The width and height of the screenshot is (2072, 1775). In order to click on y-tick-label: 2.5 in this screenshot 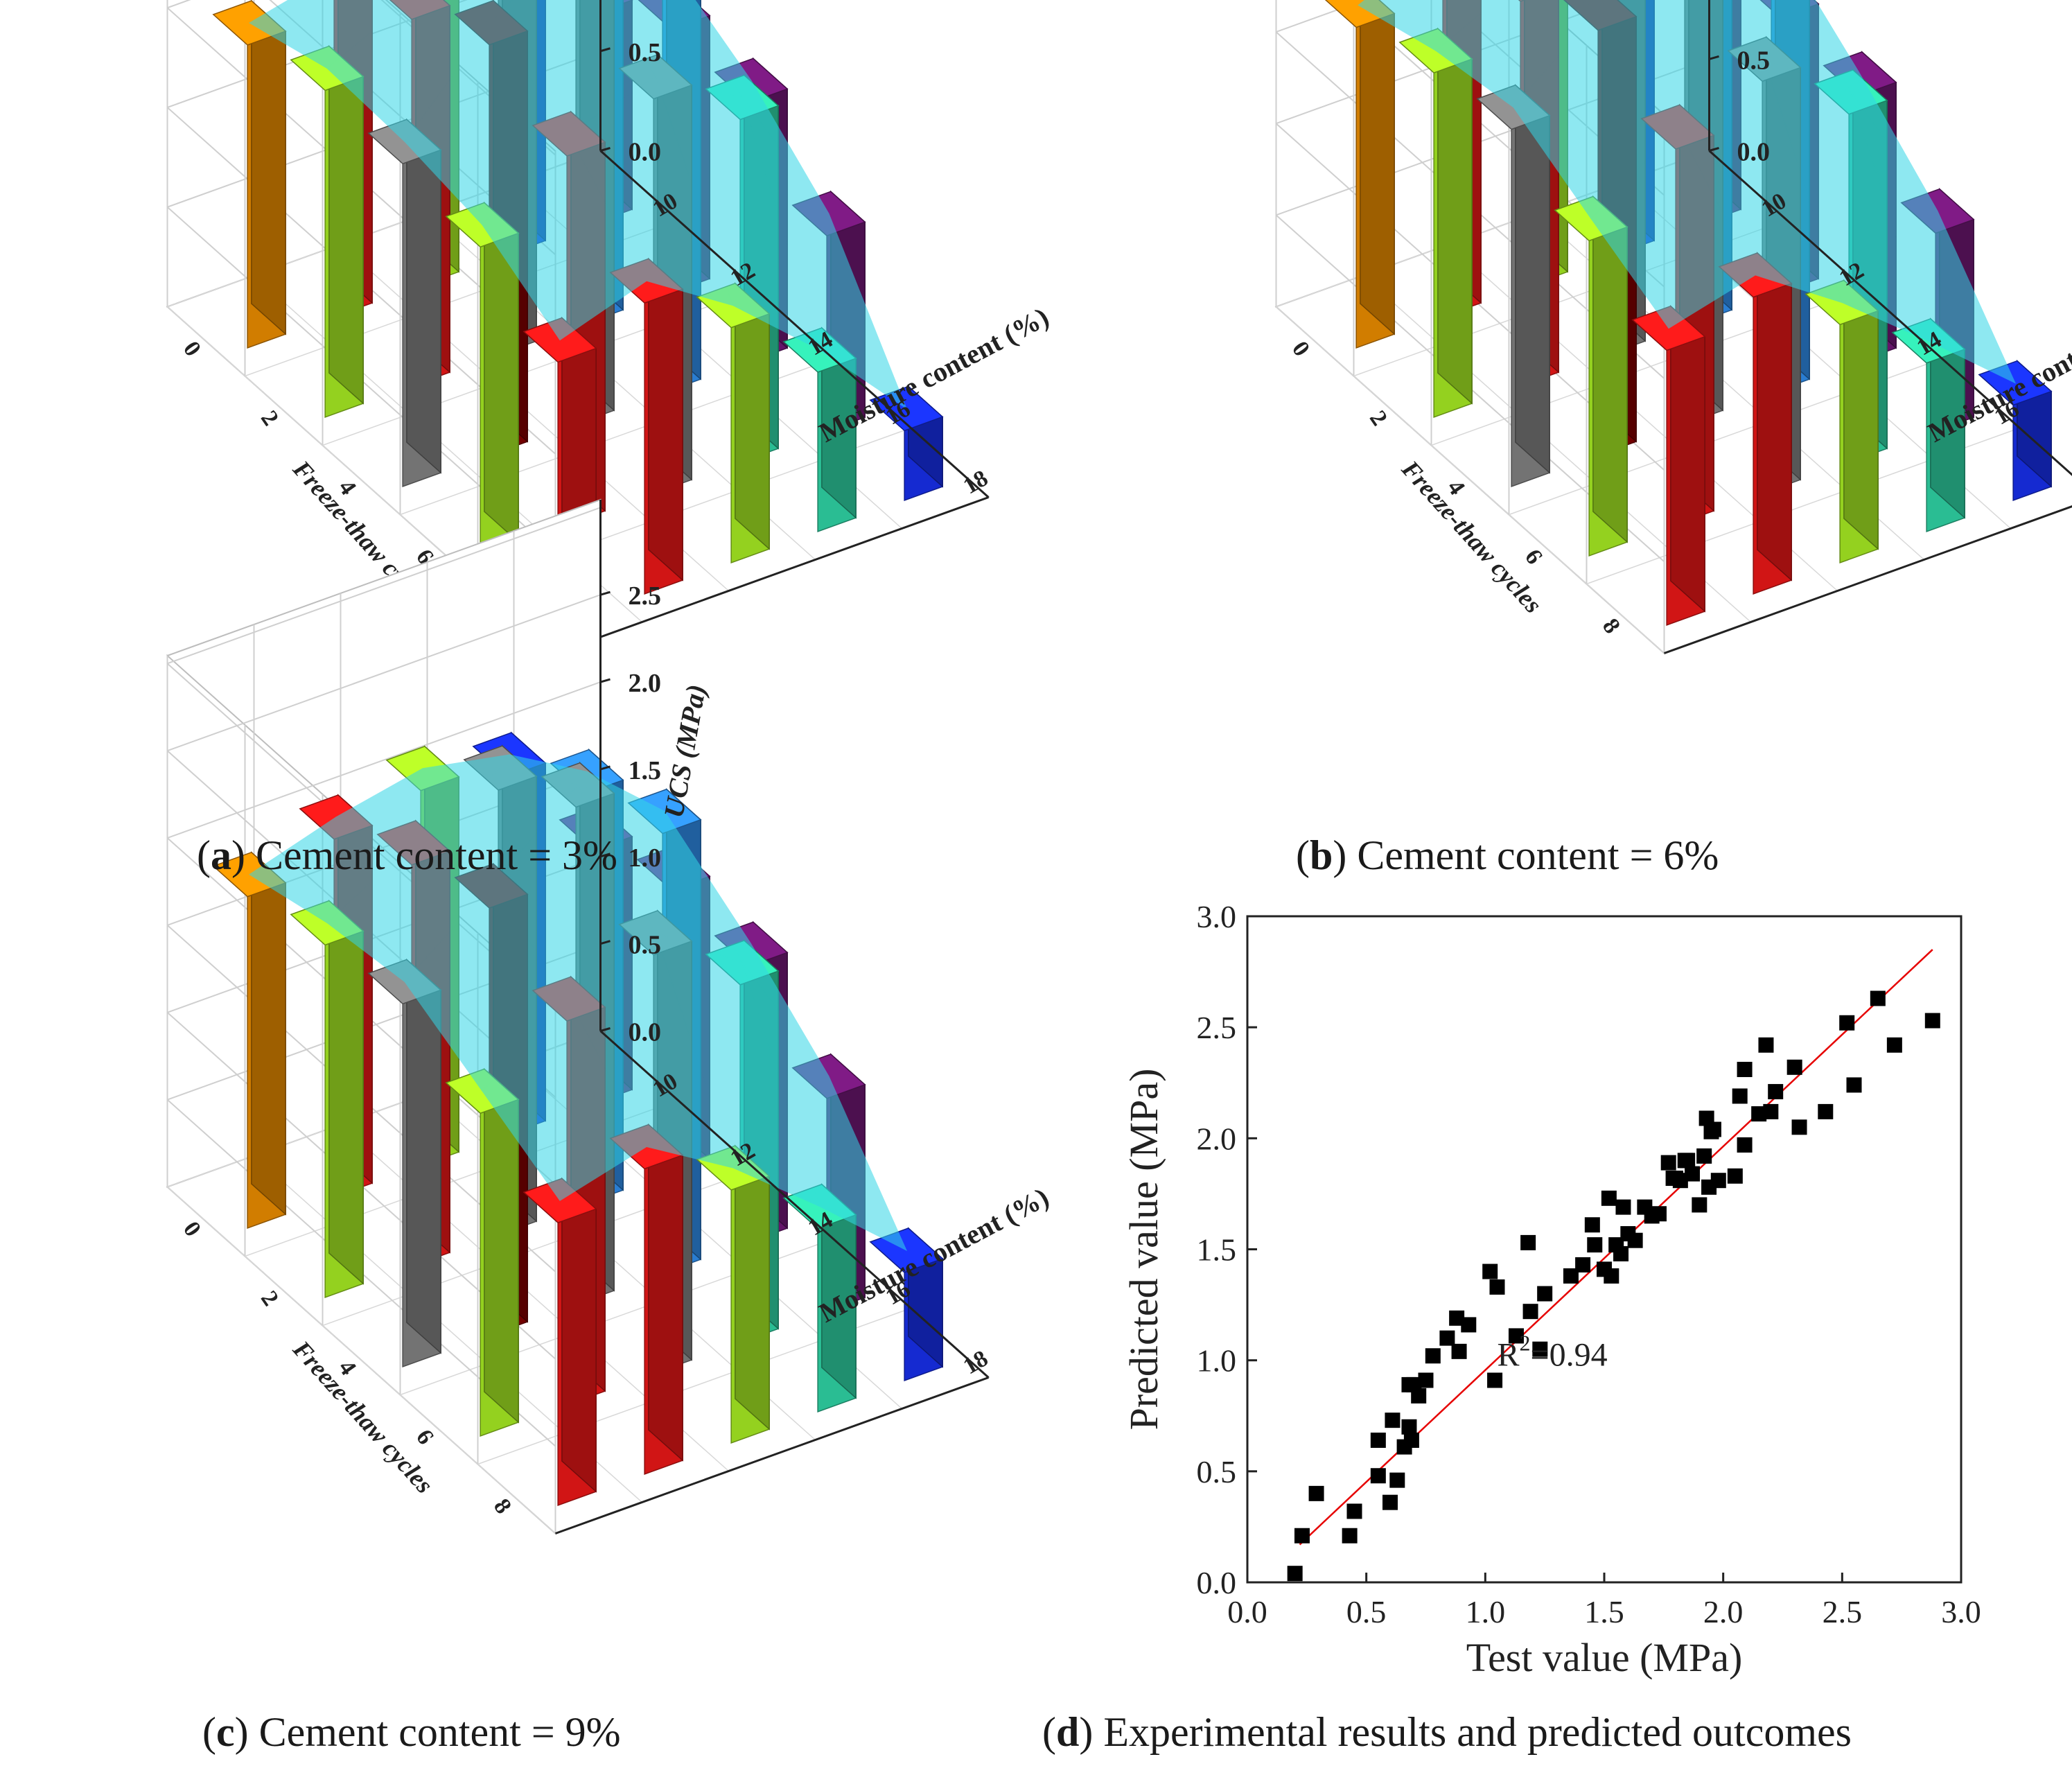, I will do `click(1217, 1027)`.